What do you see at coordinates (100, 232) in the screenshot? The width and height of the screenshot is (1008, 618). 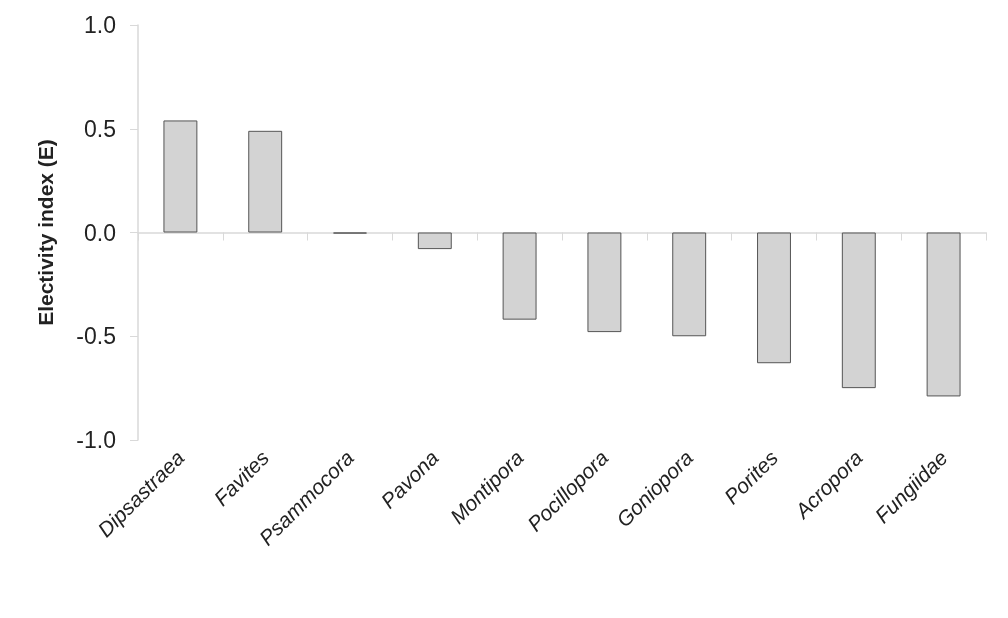 I see `y-tick-label: 0.0` at bounding box center [100, 232].